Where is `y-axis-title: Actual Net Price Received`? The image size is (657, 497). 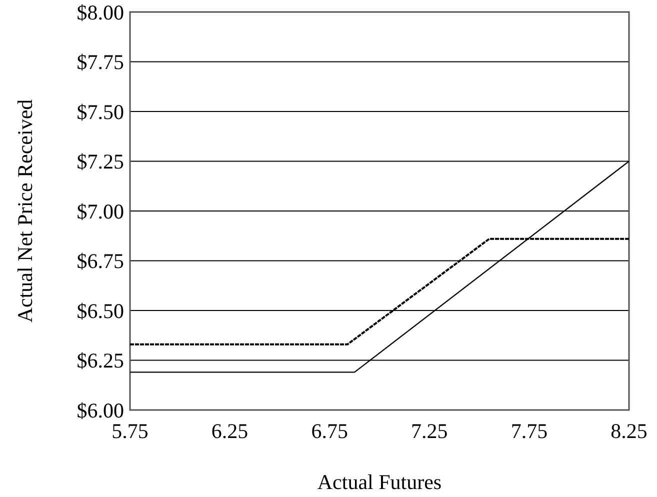
y-axis-title: Actual Net Price Received is located at coordinates (25, 210).